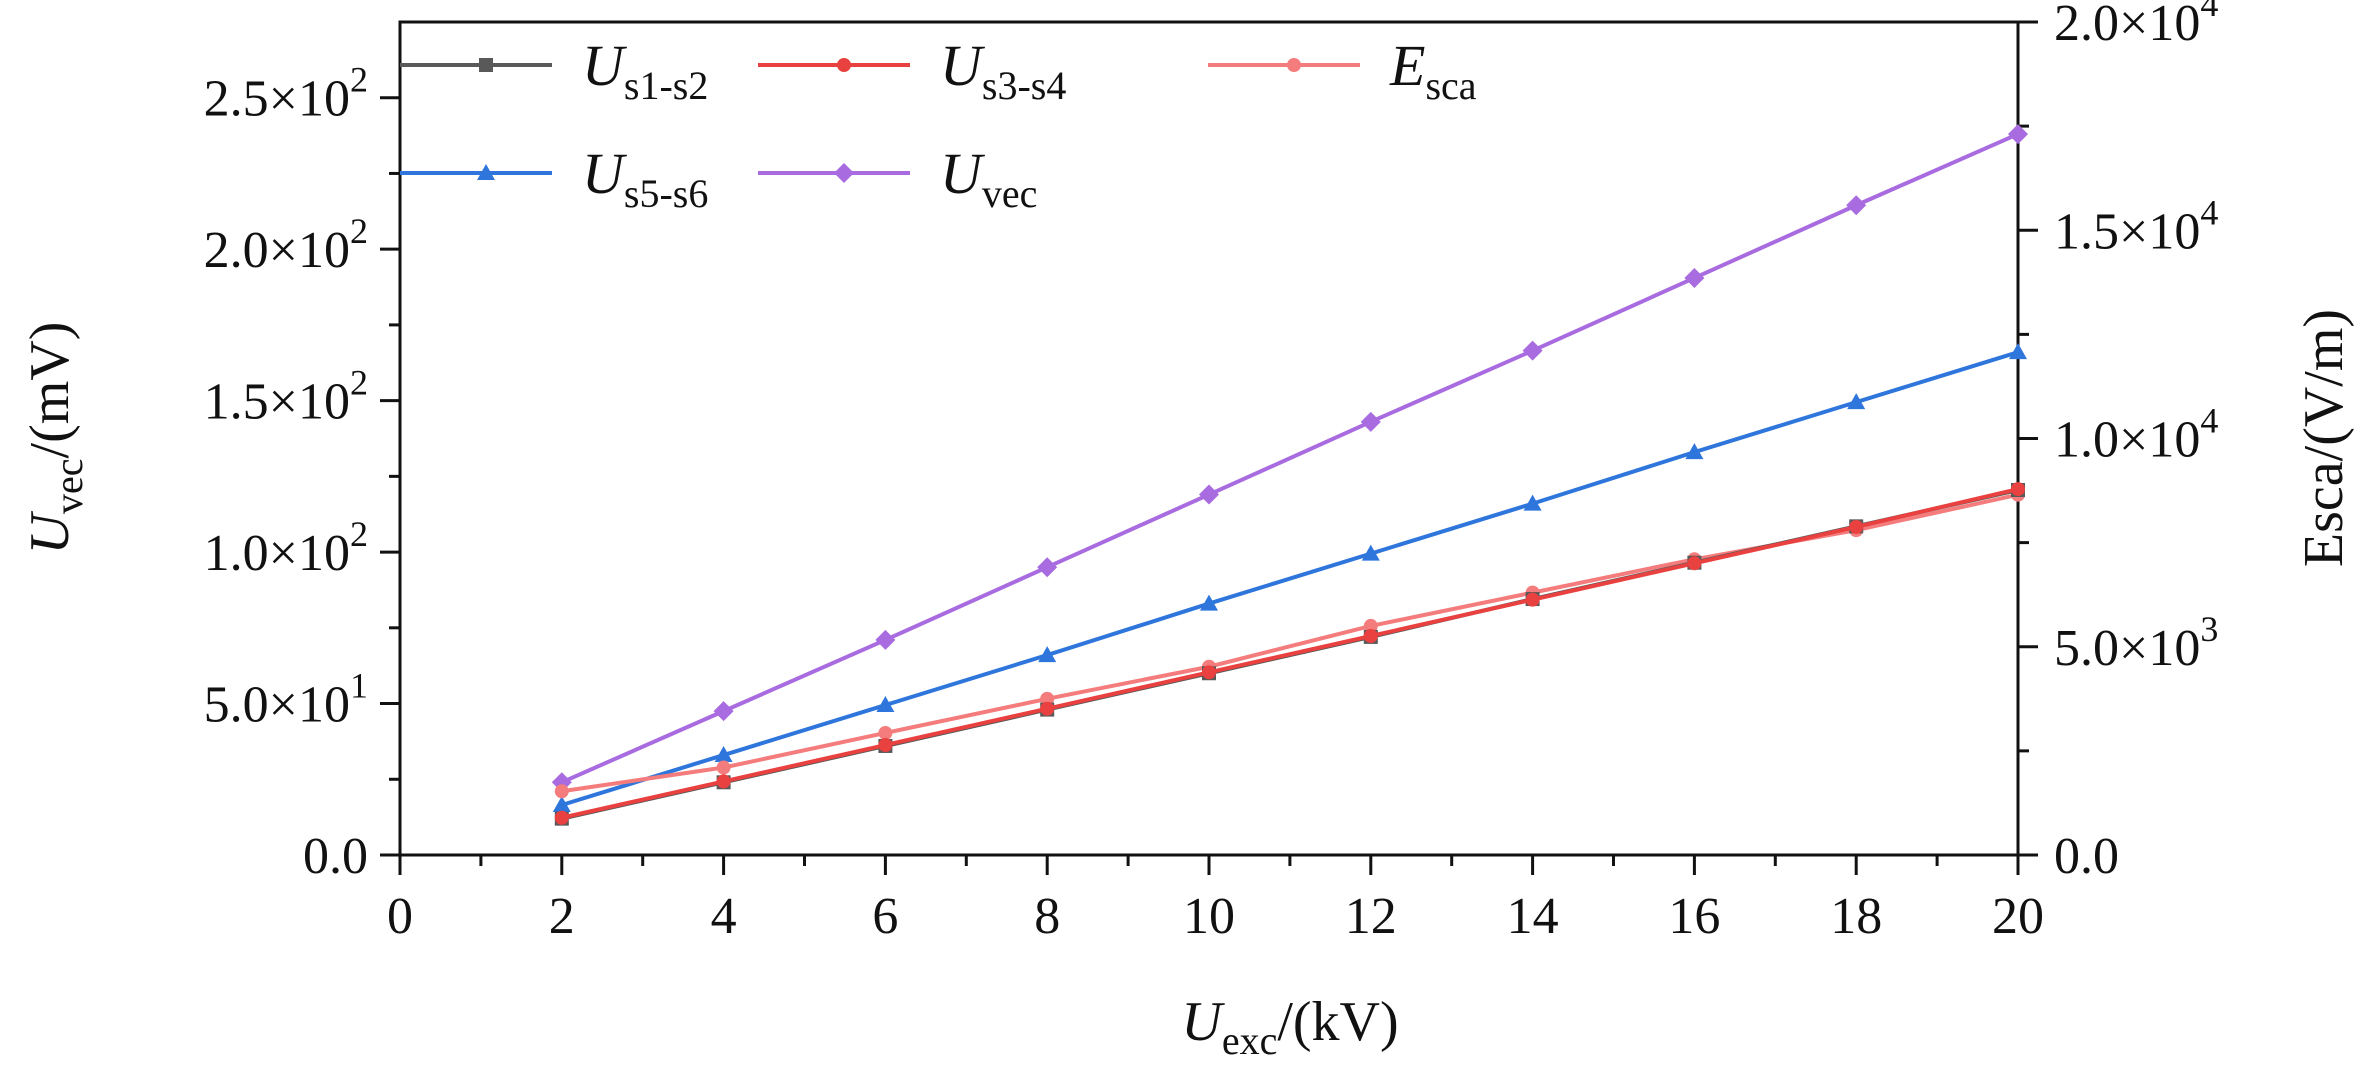 This screenshot has width=2380, height=1076. What do you see at coordinates (400, 916) in the screenshot?
I see `x-tick-label: 0` at bounding box center [400, 916].